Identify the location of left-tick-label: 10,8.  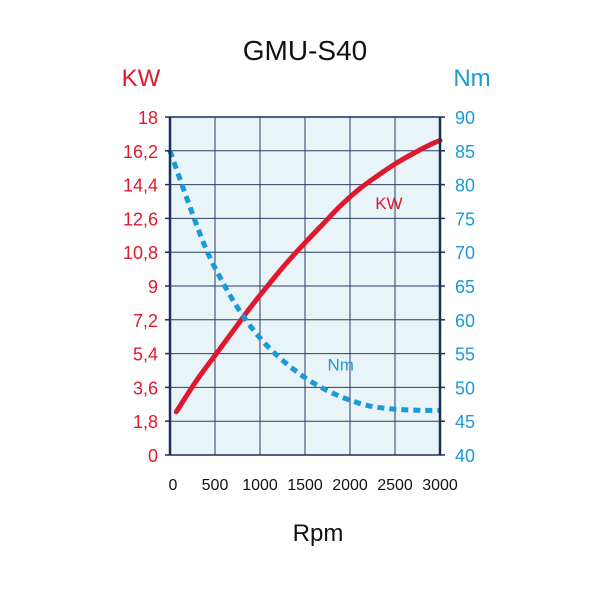
(140, 253).